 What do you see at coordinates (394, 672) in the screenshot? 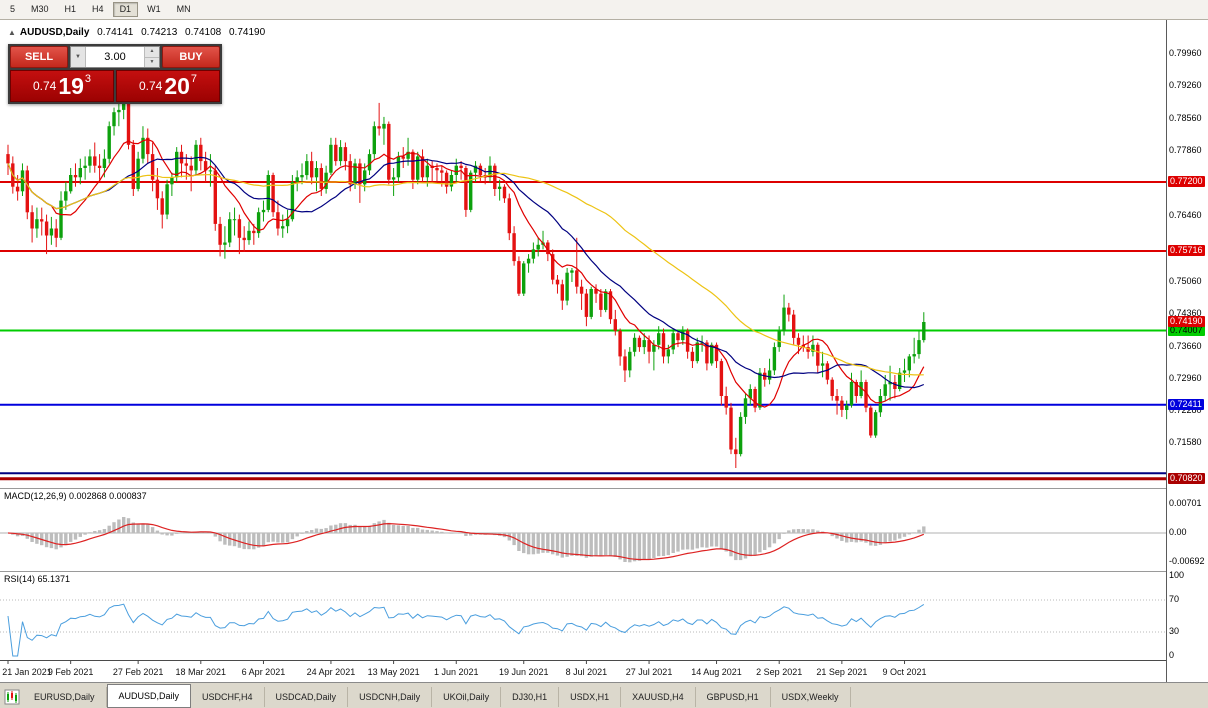
I see `svg-text: 13 May 2021` at bounding box center [394, 672].